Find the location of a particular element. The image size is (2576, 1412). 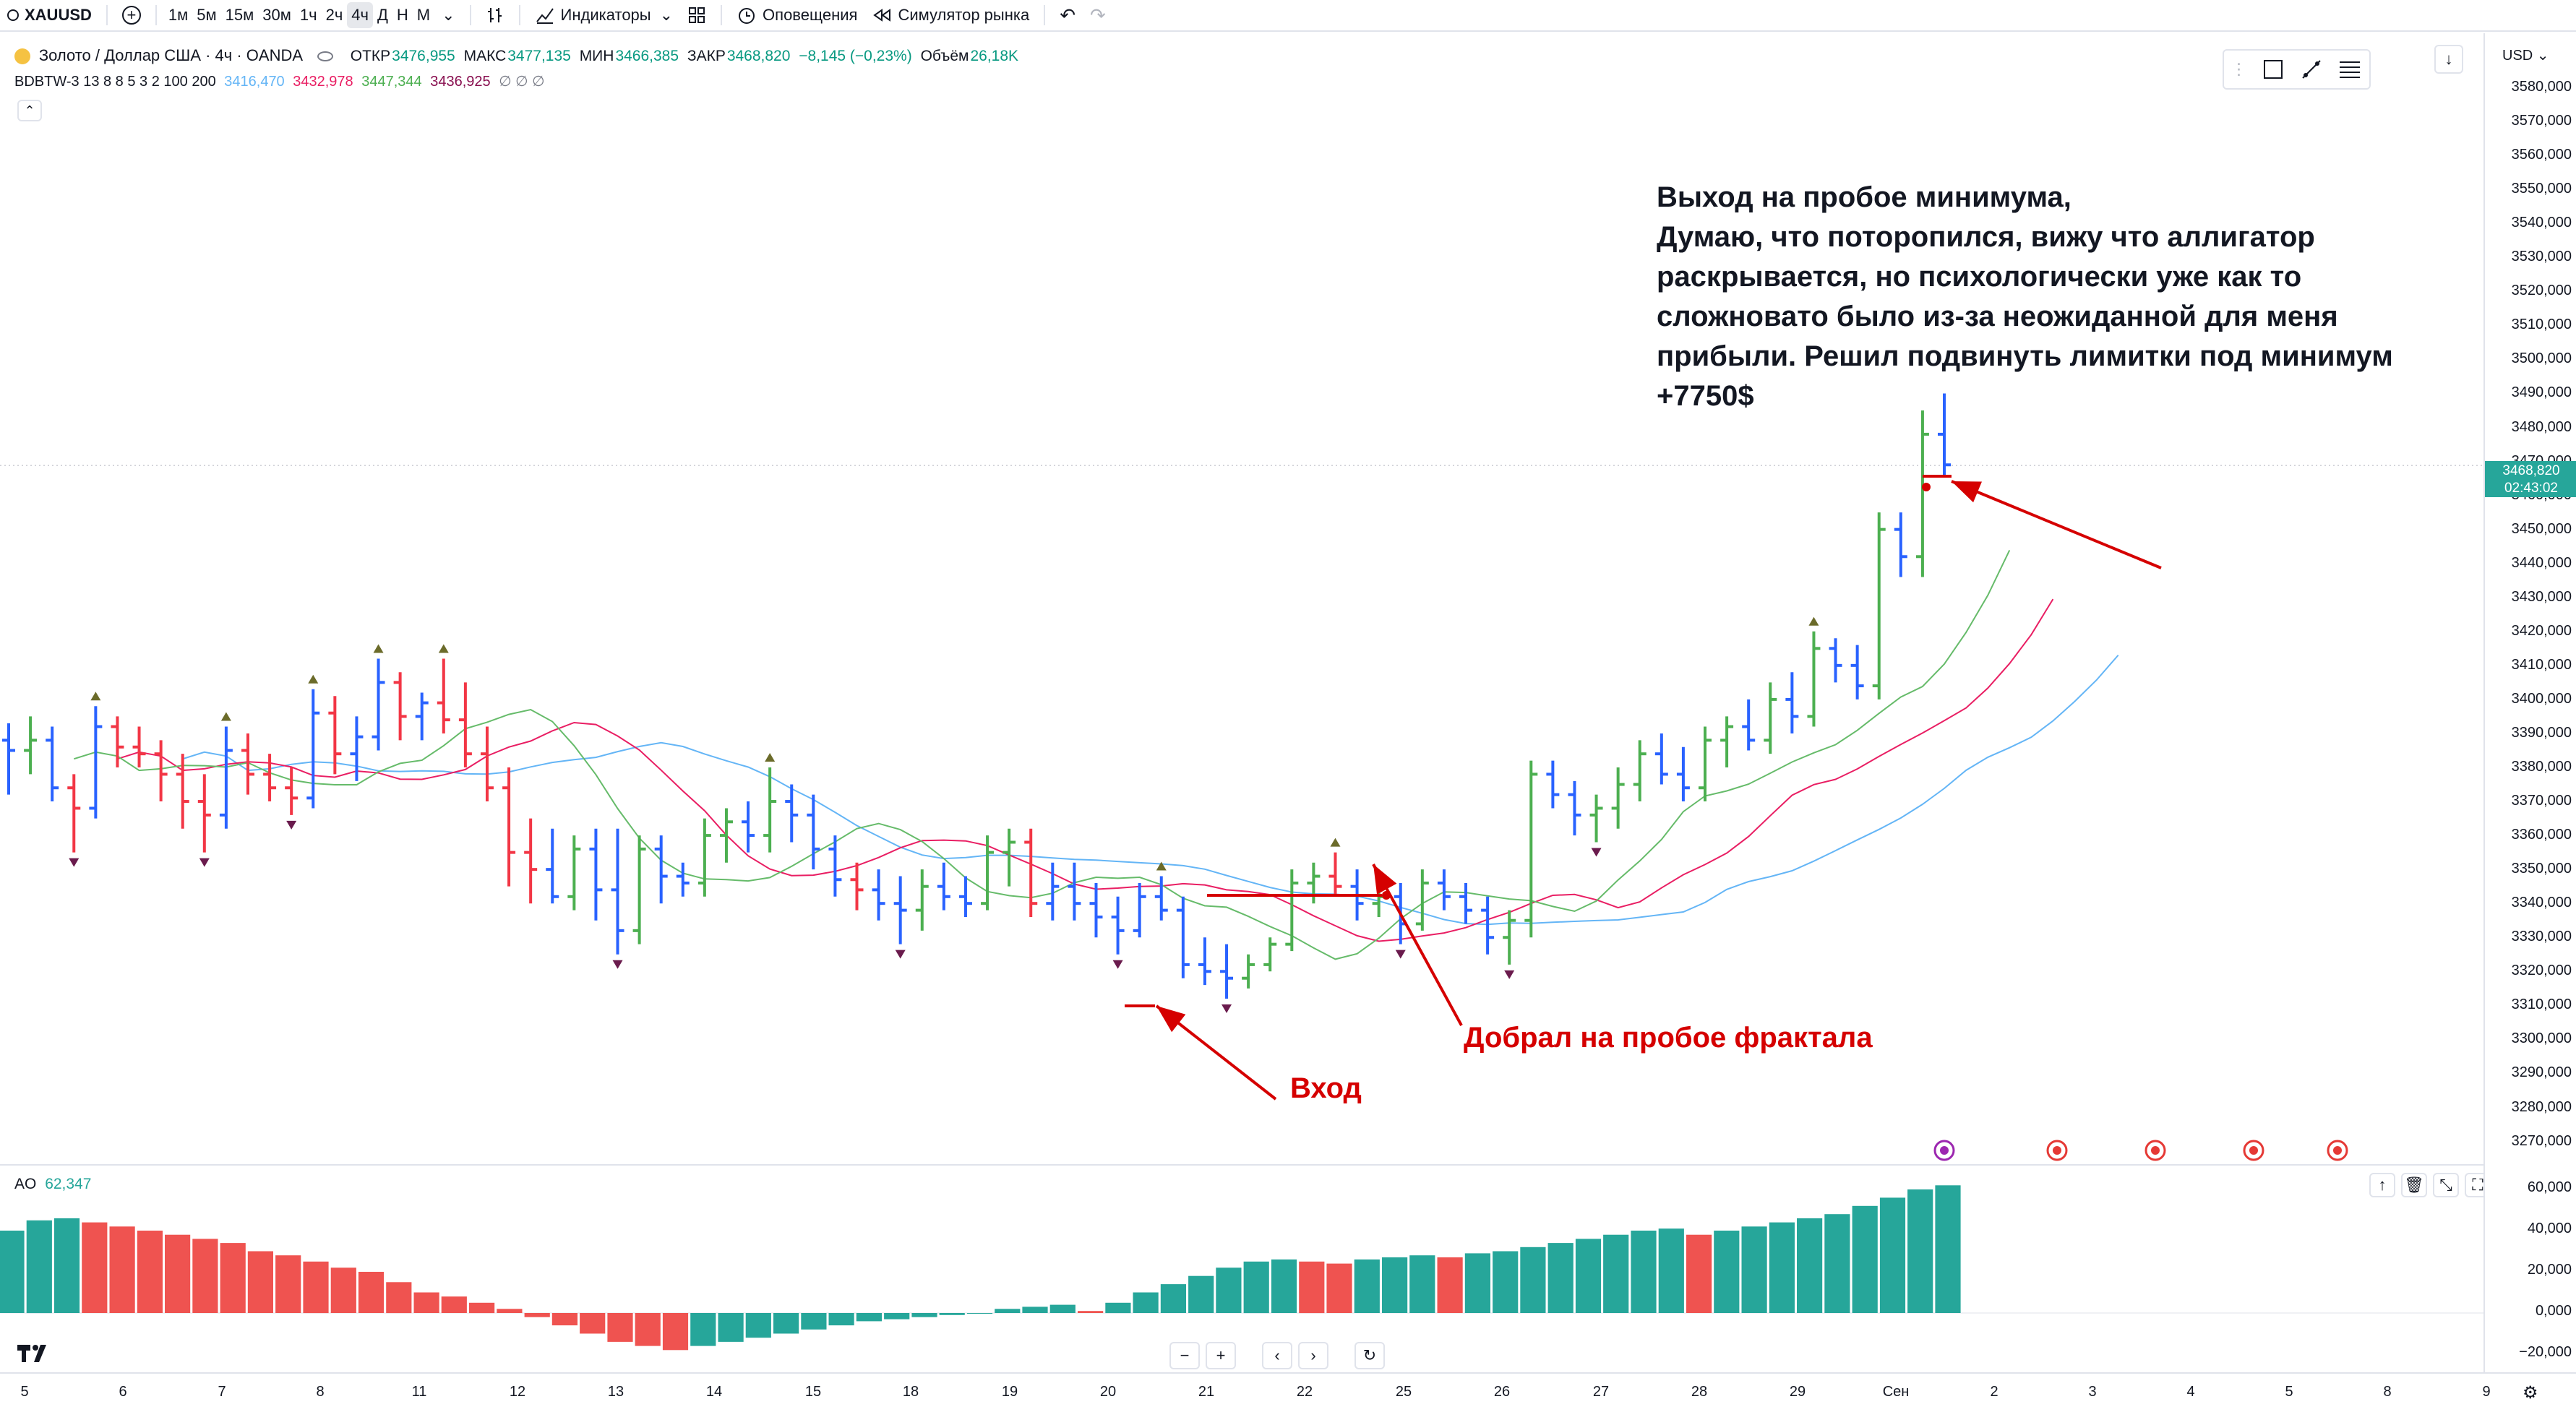

alerts-button: Оповещения is located at coordinates (797, 15).